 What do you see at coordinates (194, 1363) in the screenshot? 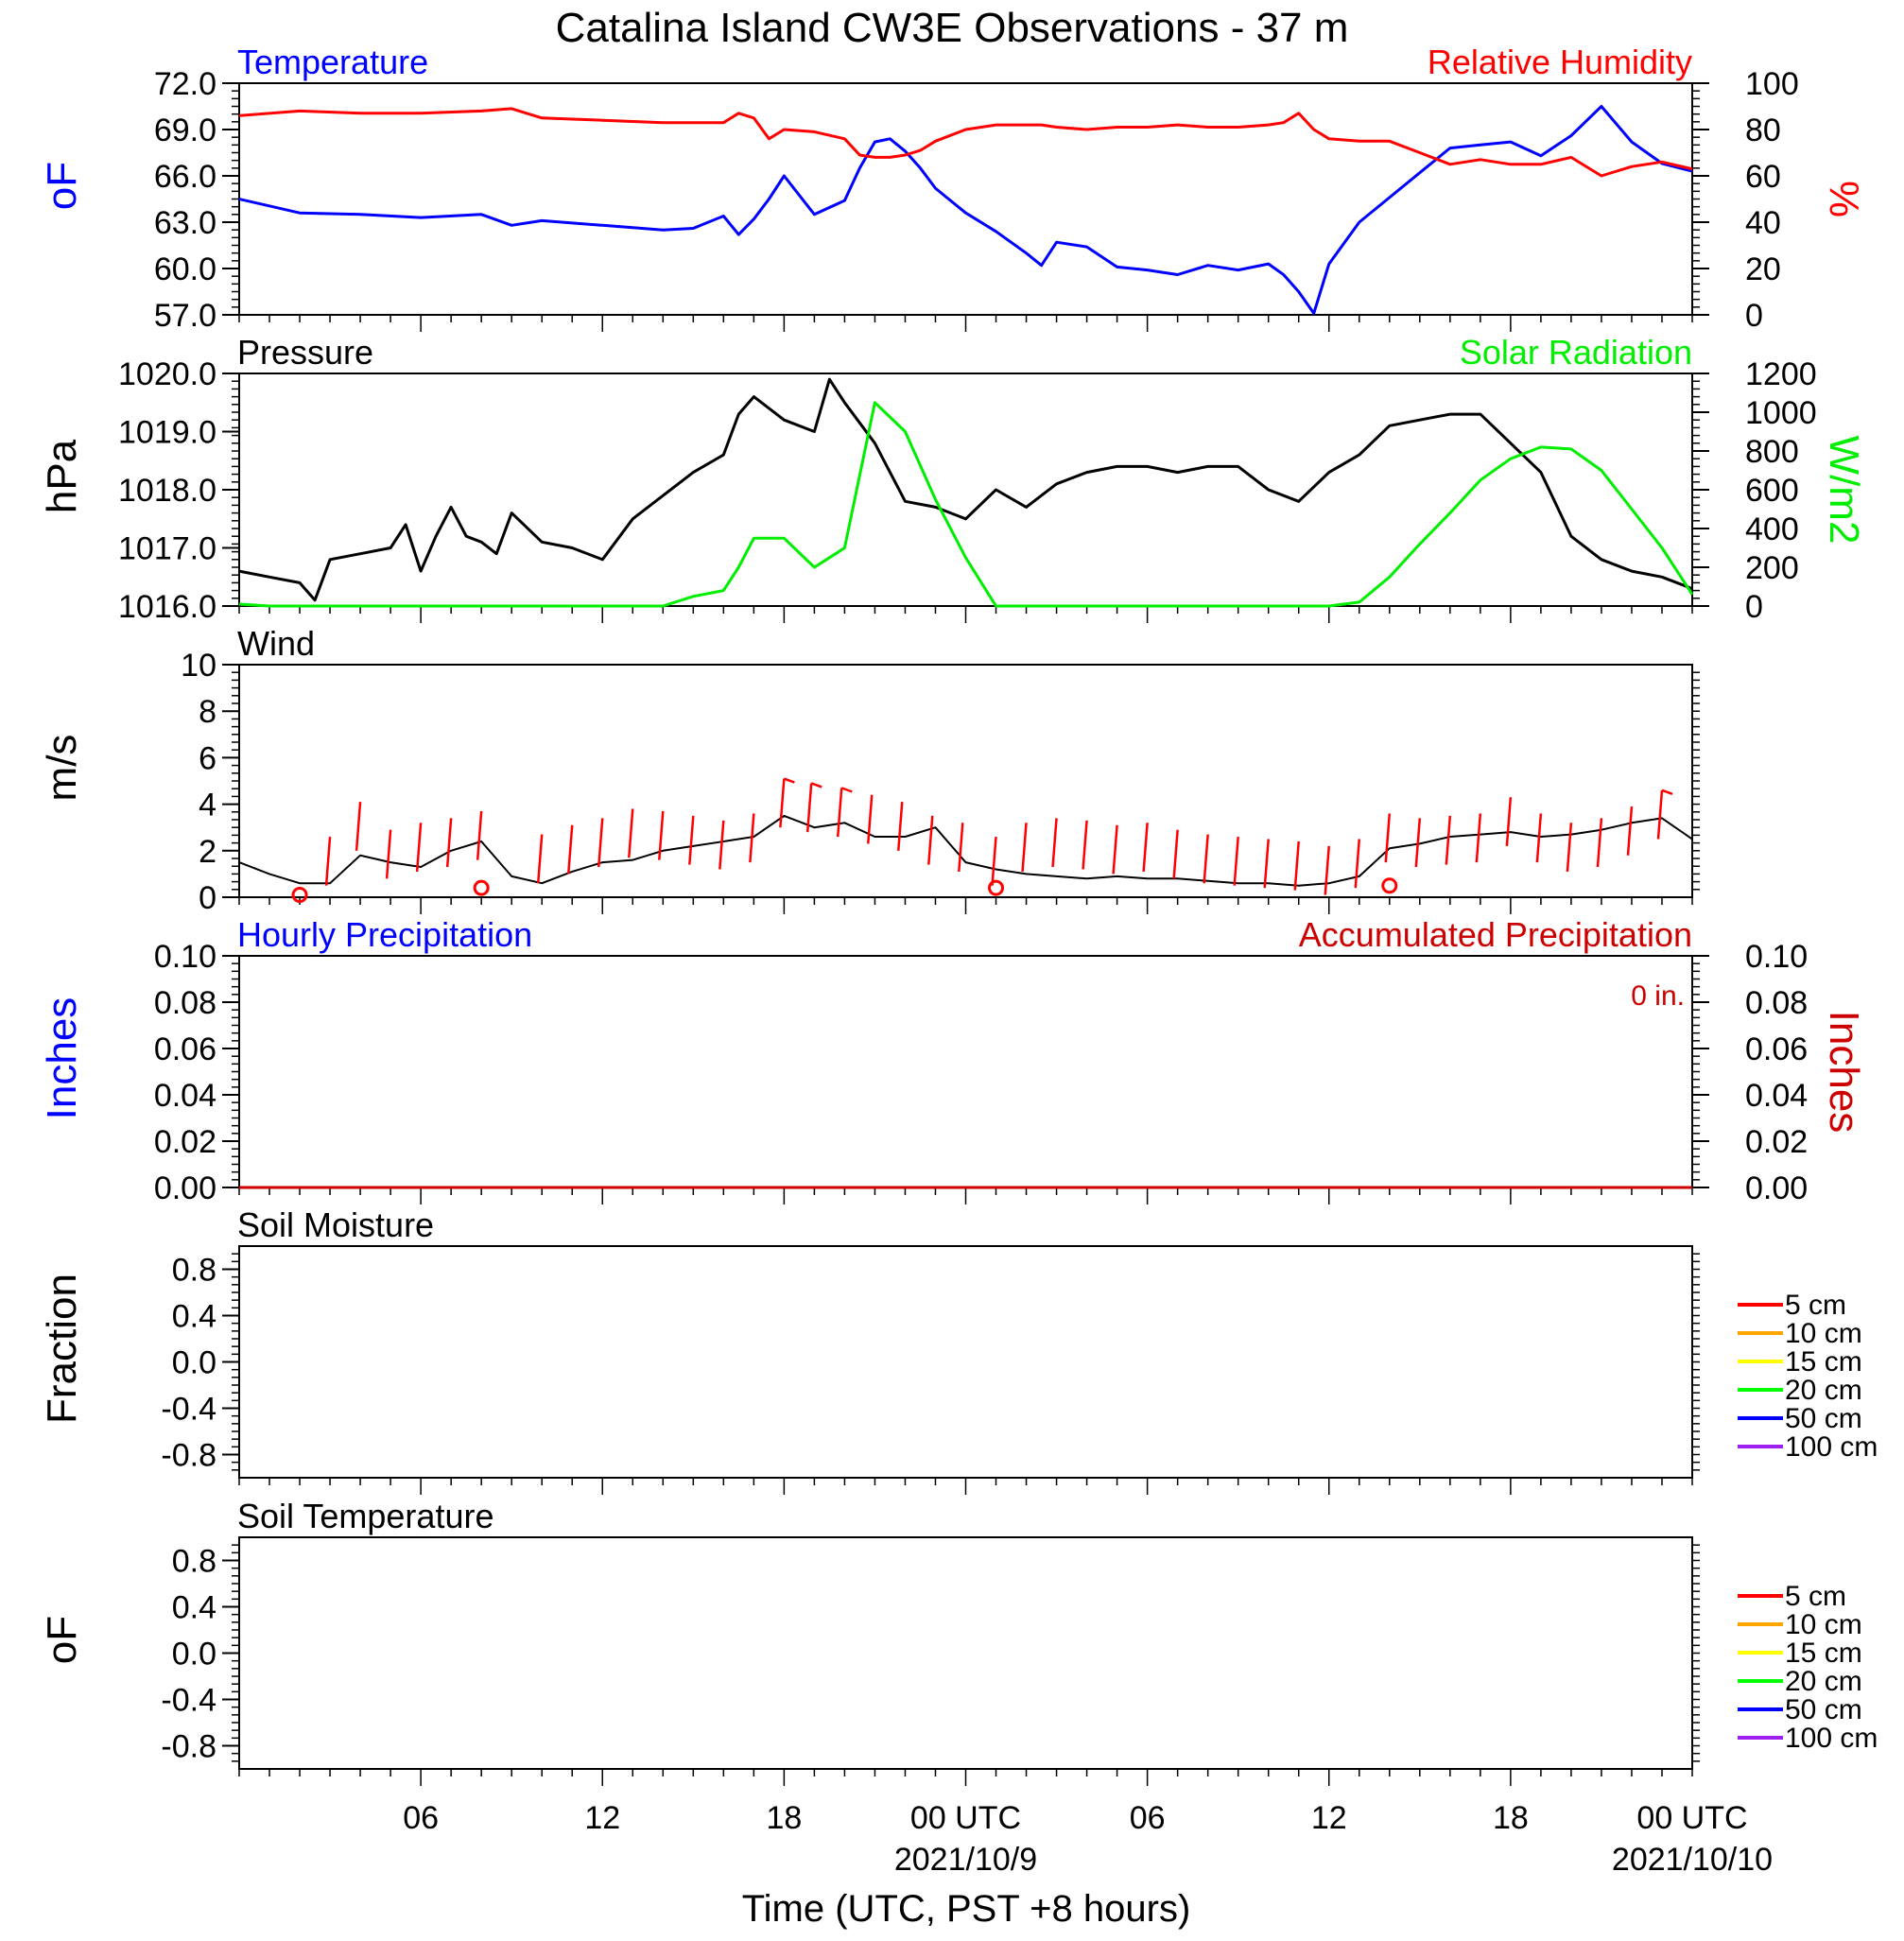
I see `y-tick-label-left: 0.0` at bounding box center [194, 1363].